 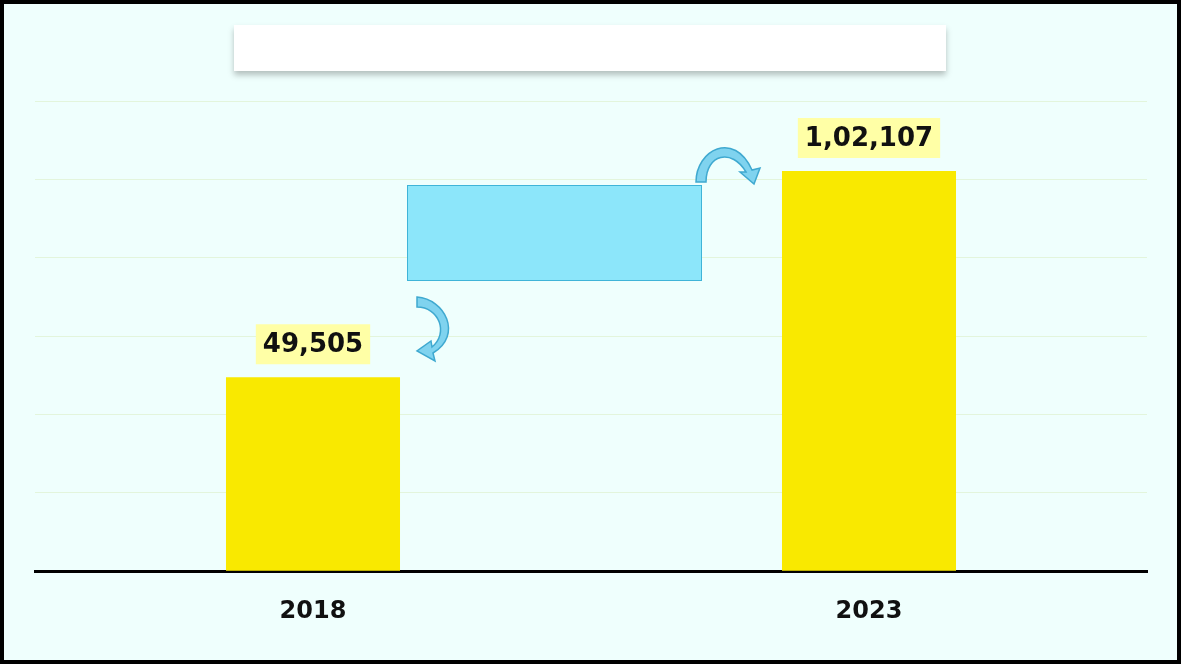 I want to click on data-label: 1,02,107, so click(x=869, y=136).